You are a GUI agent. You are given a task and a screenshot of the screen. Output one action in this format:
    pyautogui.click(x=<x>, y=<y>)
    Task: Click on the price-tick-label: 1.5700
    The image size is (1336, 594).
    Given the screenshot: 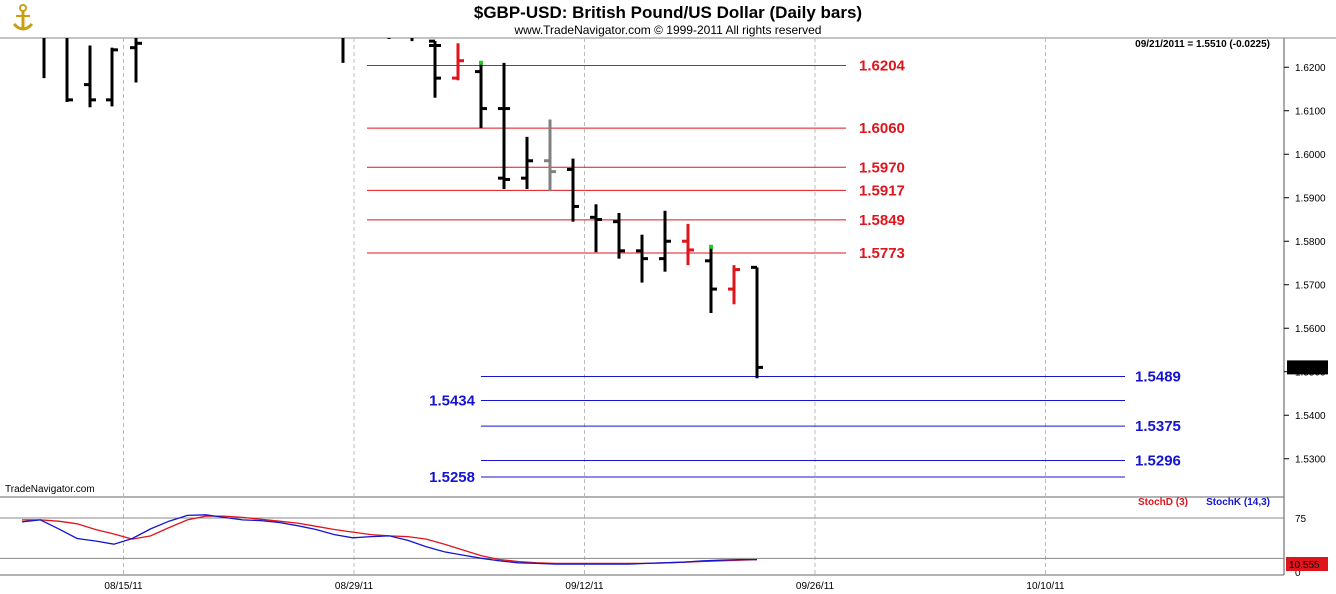 What is the action you would take?
    pyautogui.click(x=1310, y=286)
    